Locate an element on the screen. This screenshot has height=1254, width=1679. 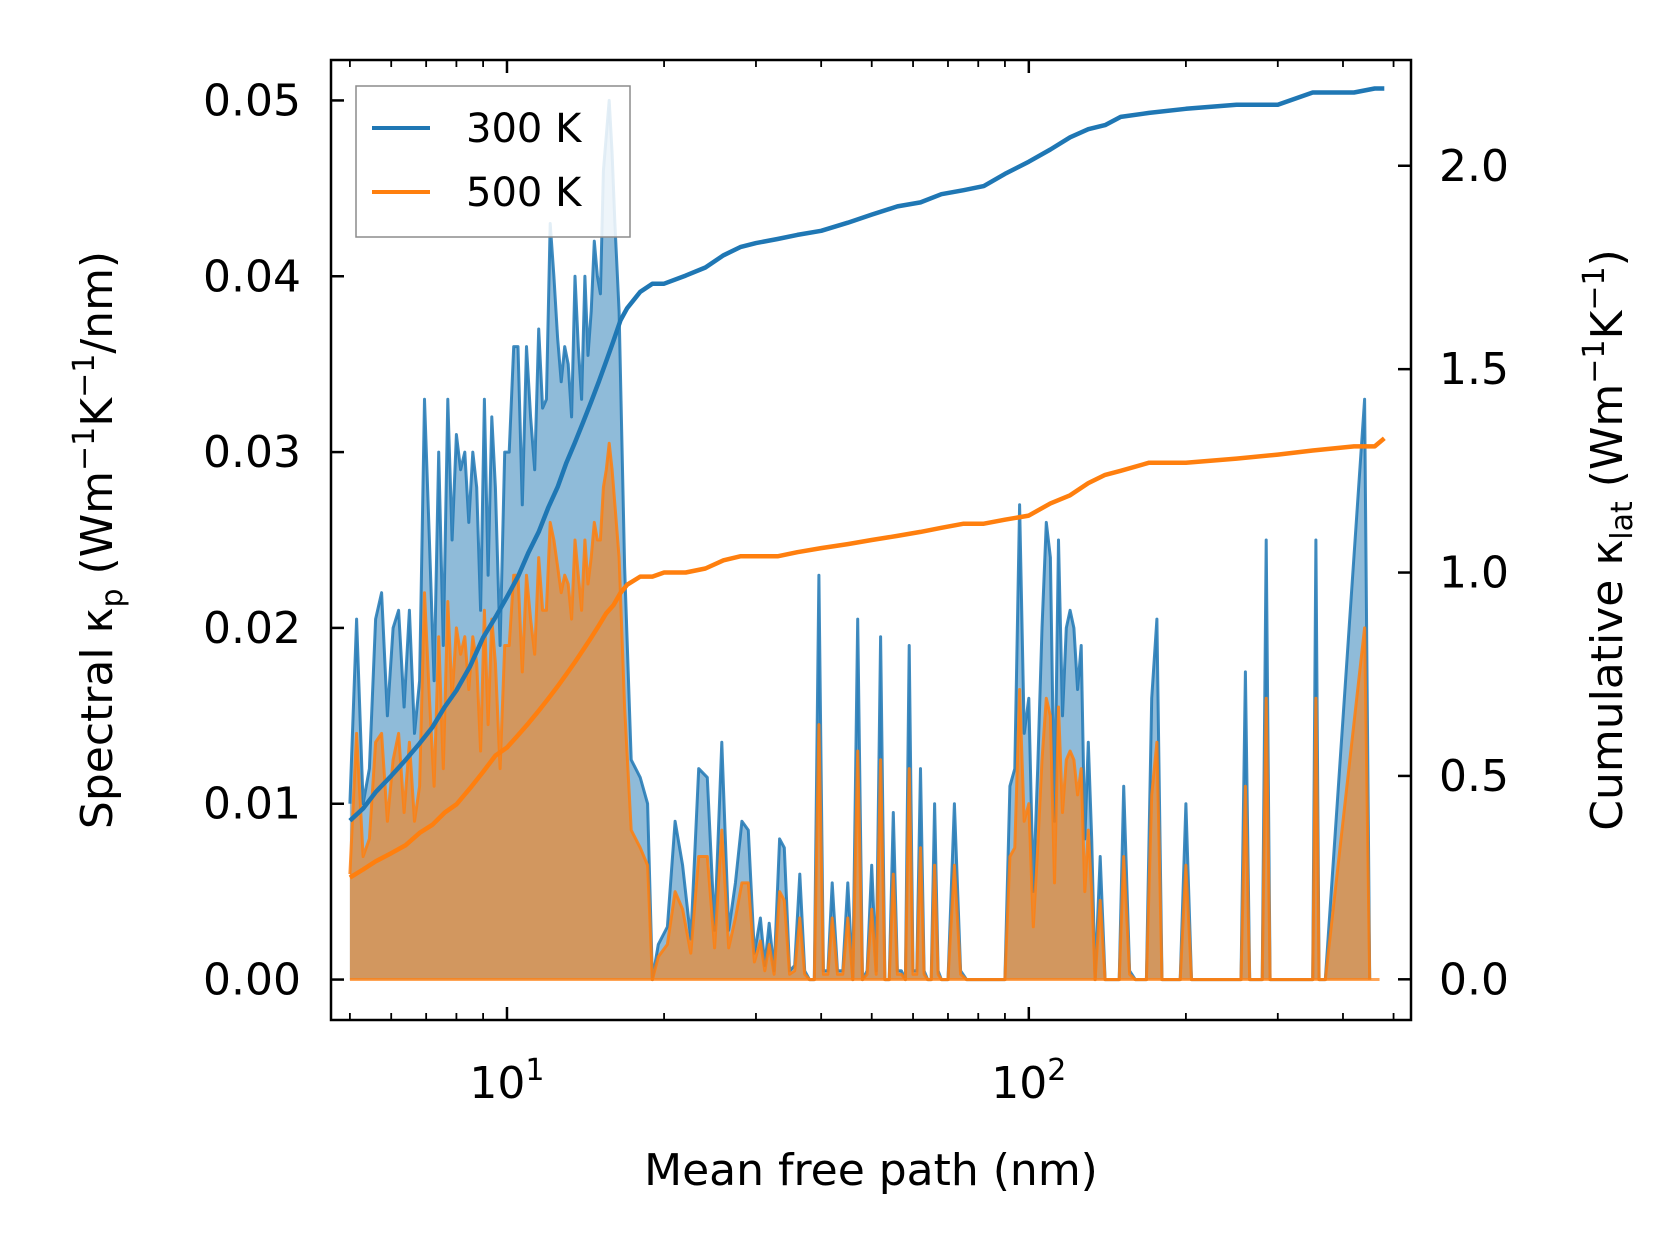
left-axis-label: Spectral κp (Wm−1K−1/nm) is located at coordinates (98, 540).